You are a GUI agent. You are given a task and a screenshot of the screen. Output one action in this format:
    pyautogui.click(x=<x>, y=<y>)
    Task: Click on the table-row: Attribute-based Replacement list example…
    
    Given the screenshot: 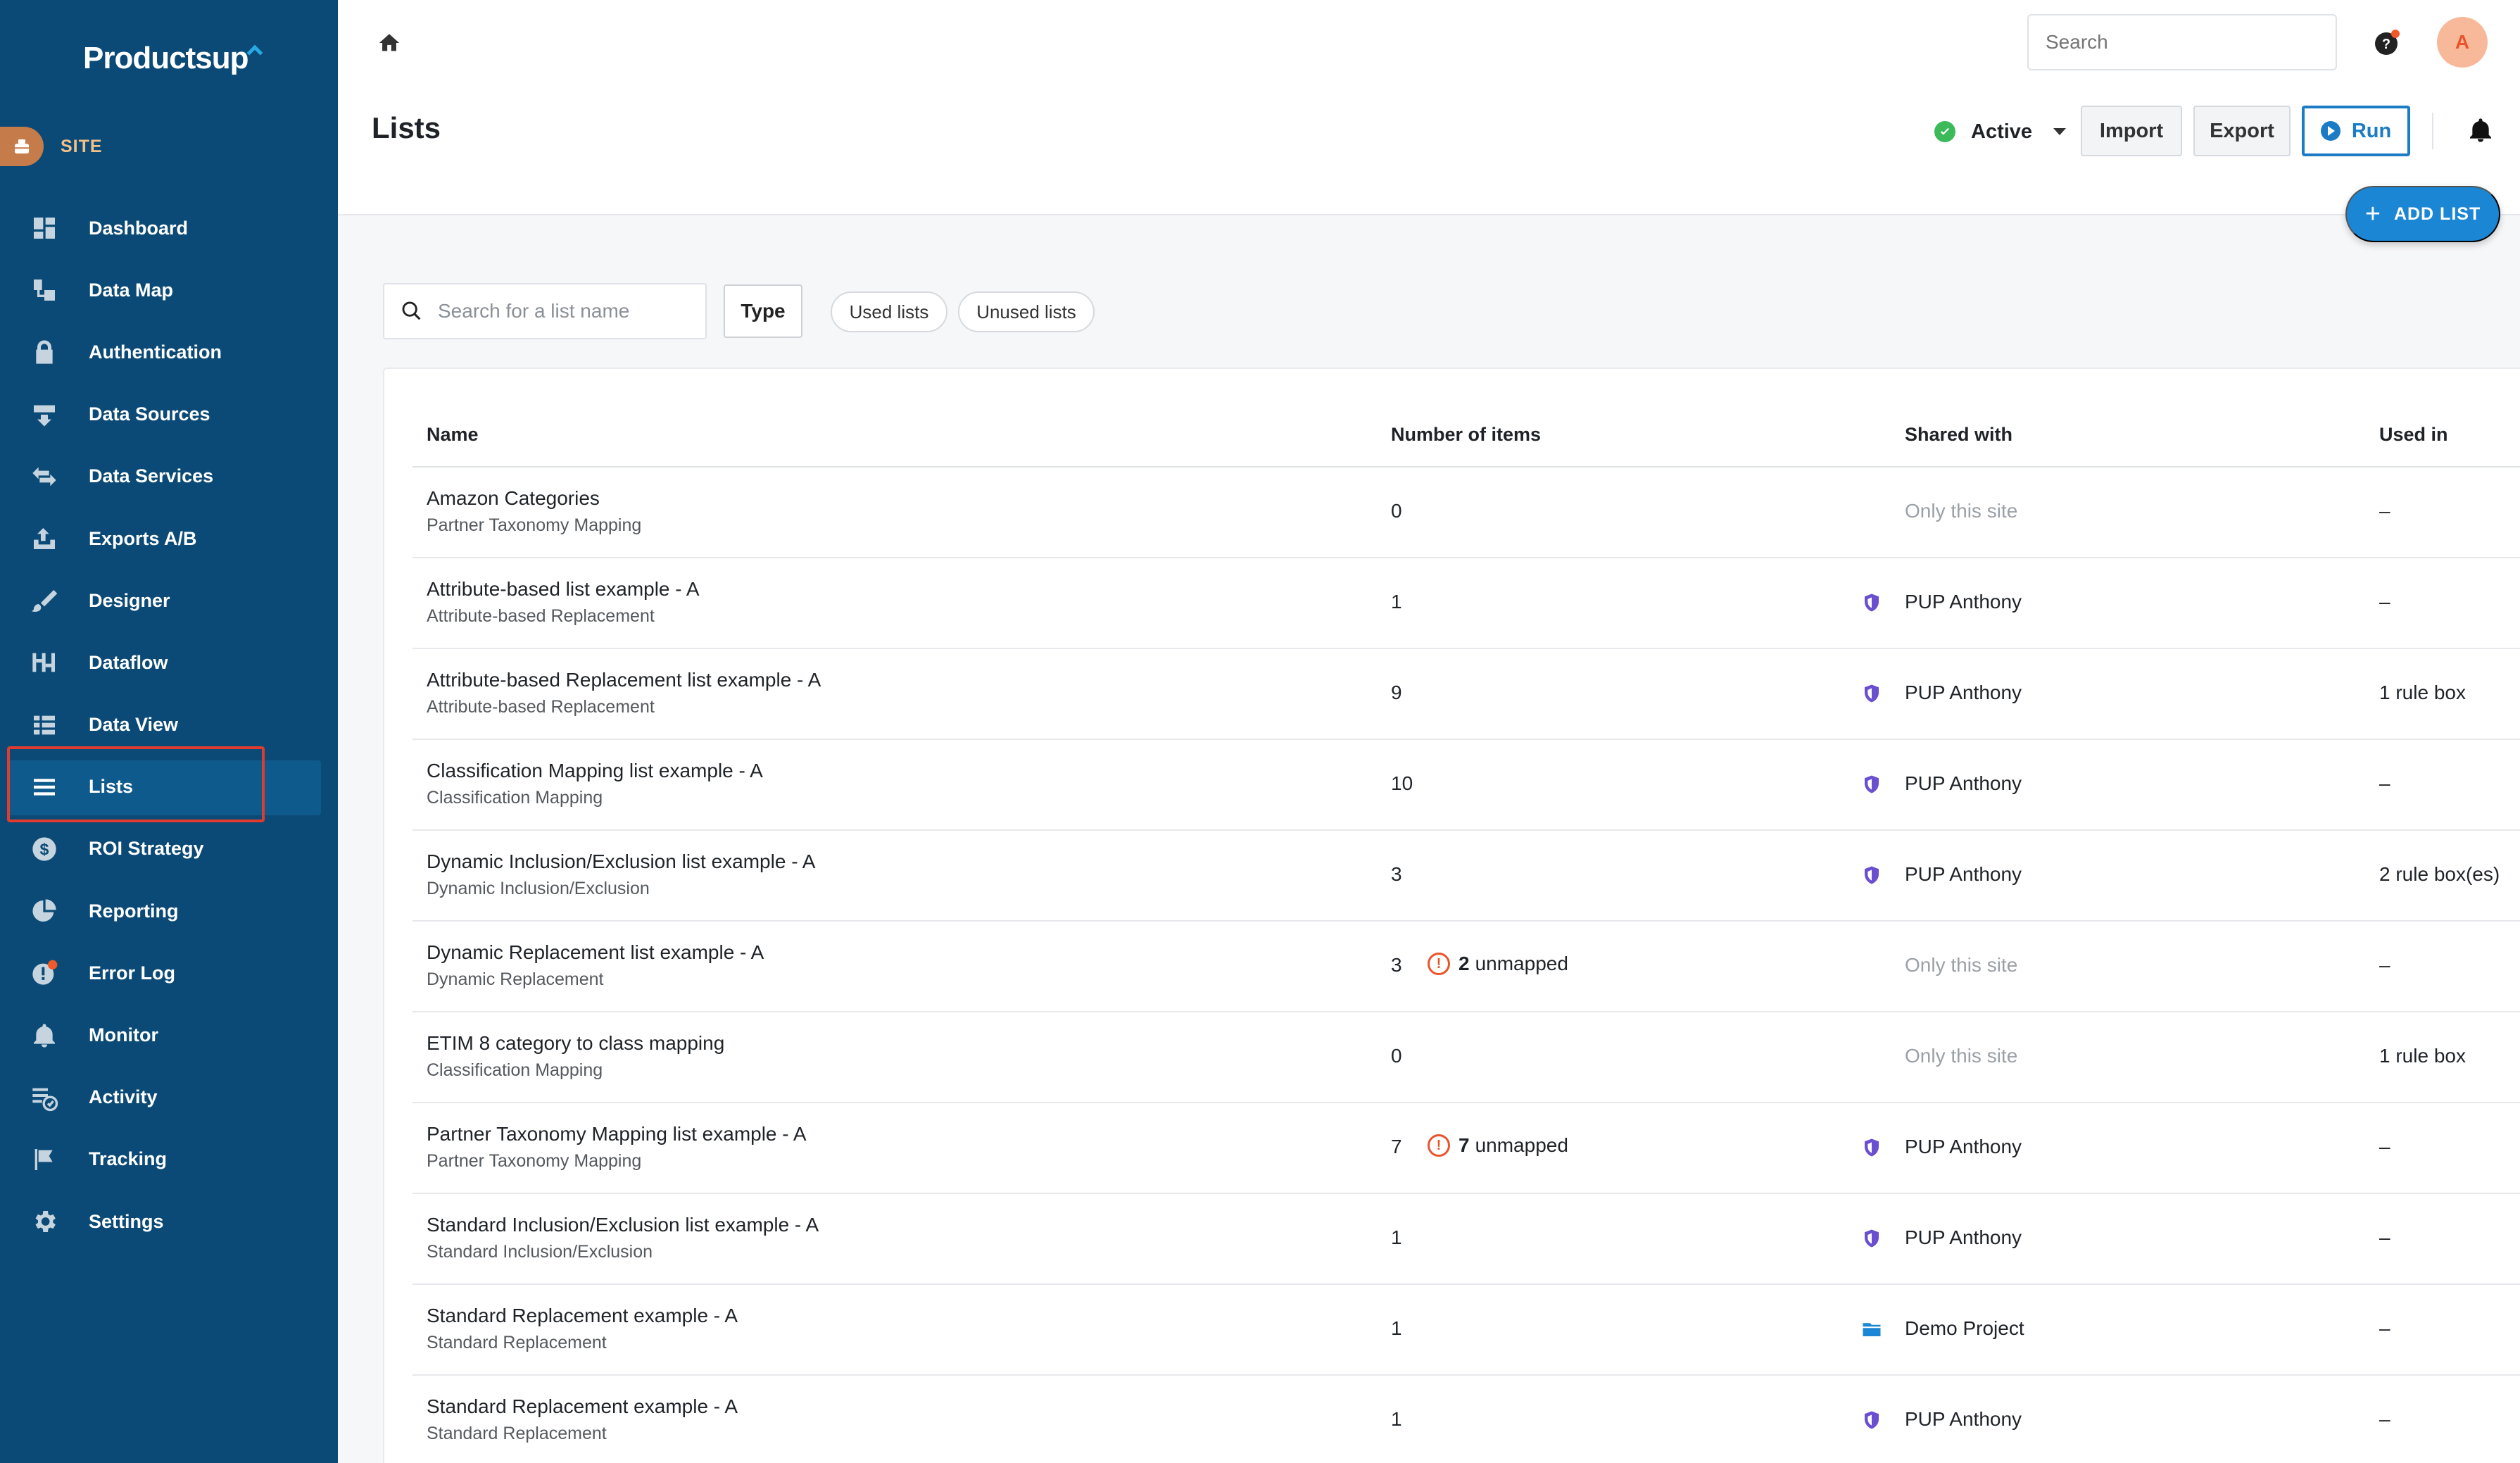 What is the action you would take?
    pyautogui.click(x=1466, y=695)
    